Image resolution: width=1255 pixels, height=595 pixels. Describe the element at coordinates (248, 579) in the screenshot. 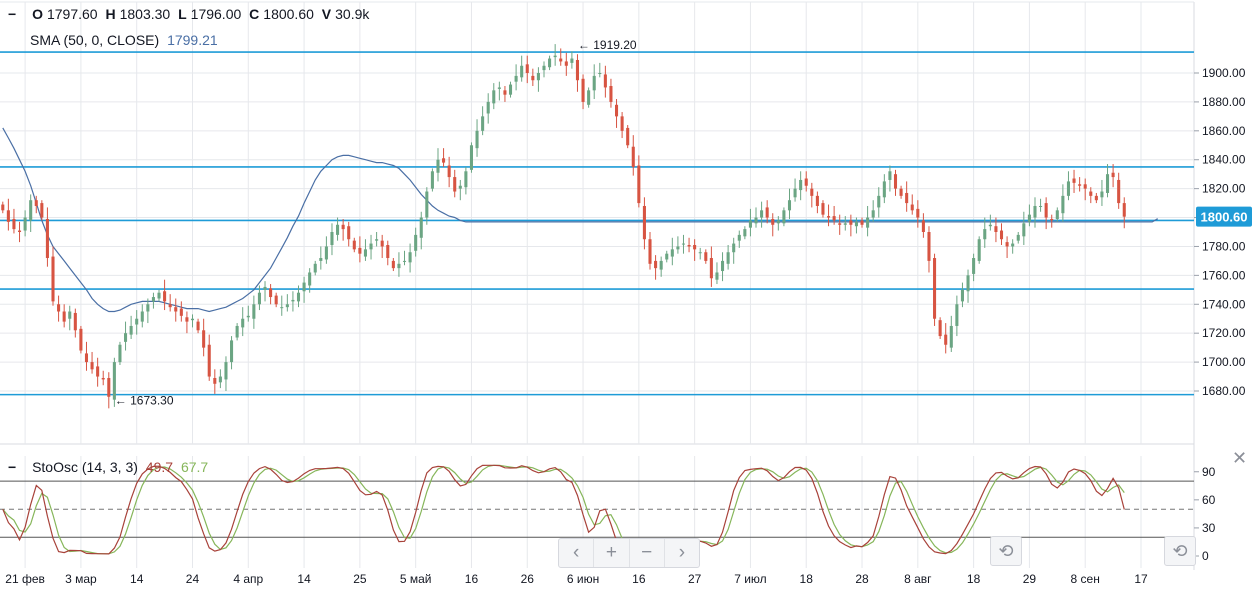

I see `time-tick-label: 4 апр` at that location.